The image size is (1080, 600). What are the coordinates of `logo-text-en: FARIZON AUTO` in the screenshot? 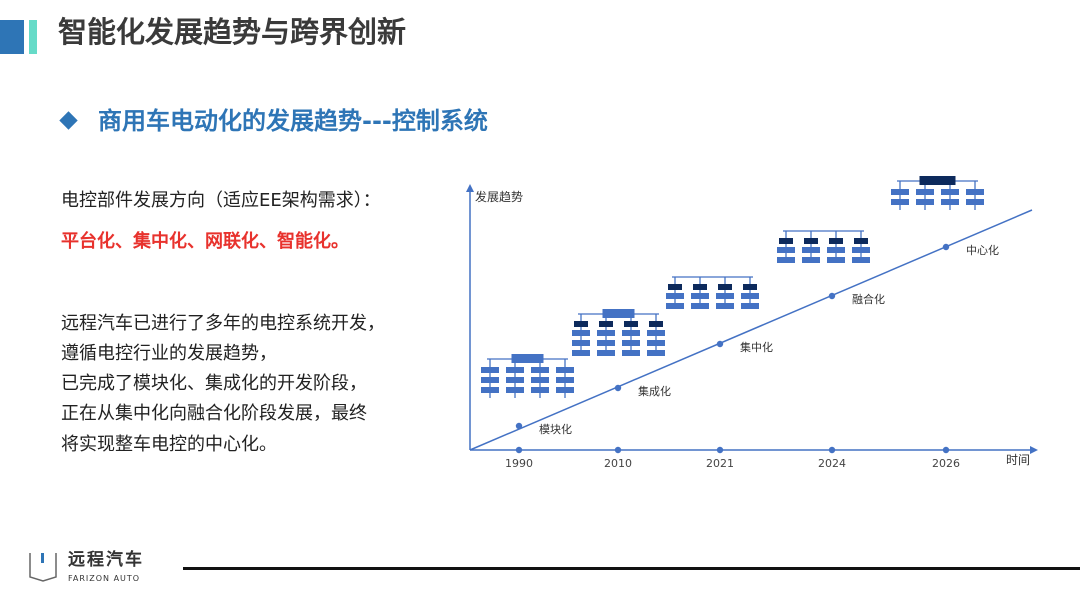 It's located at (104, 578).